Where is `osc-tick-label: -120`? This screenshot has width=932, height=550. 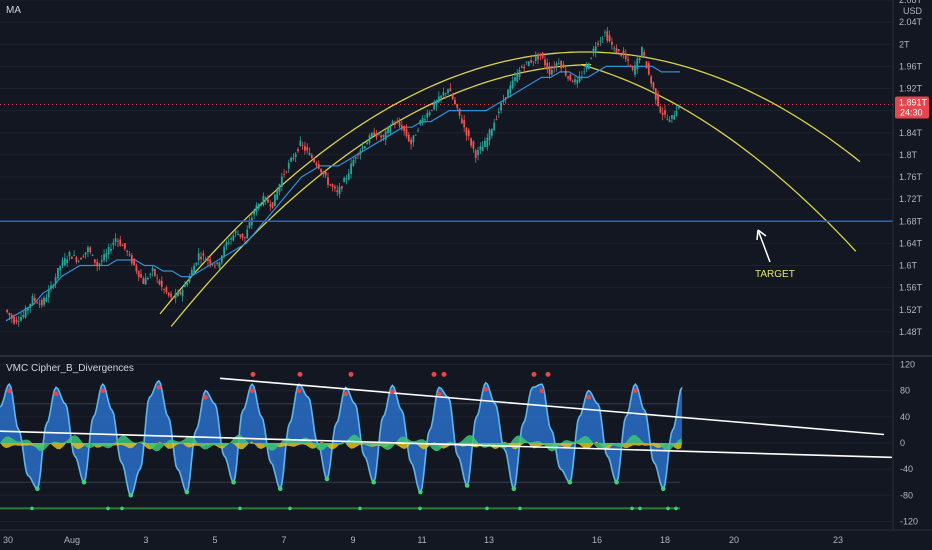
osc-tick-label: -120 is located at coordinates (909, 521).